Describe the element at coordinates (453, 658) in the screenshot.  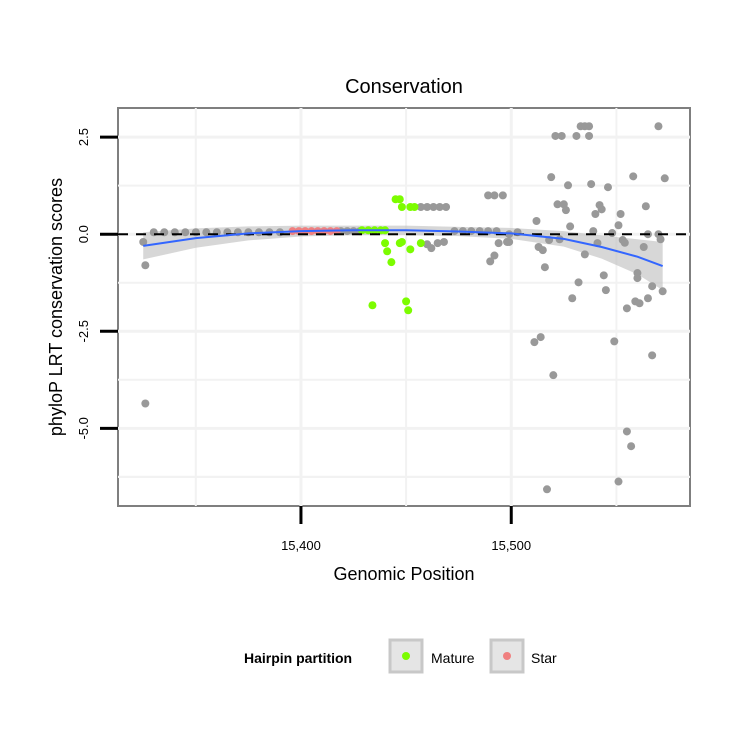
I see `legend-label-mature: Mature` at that location.